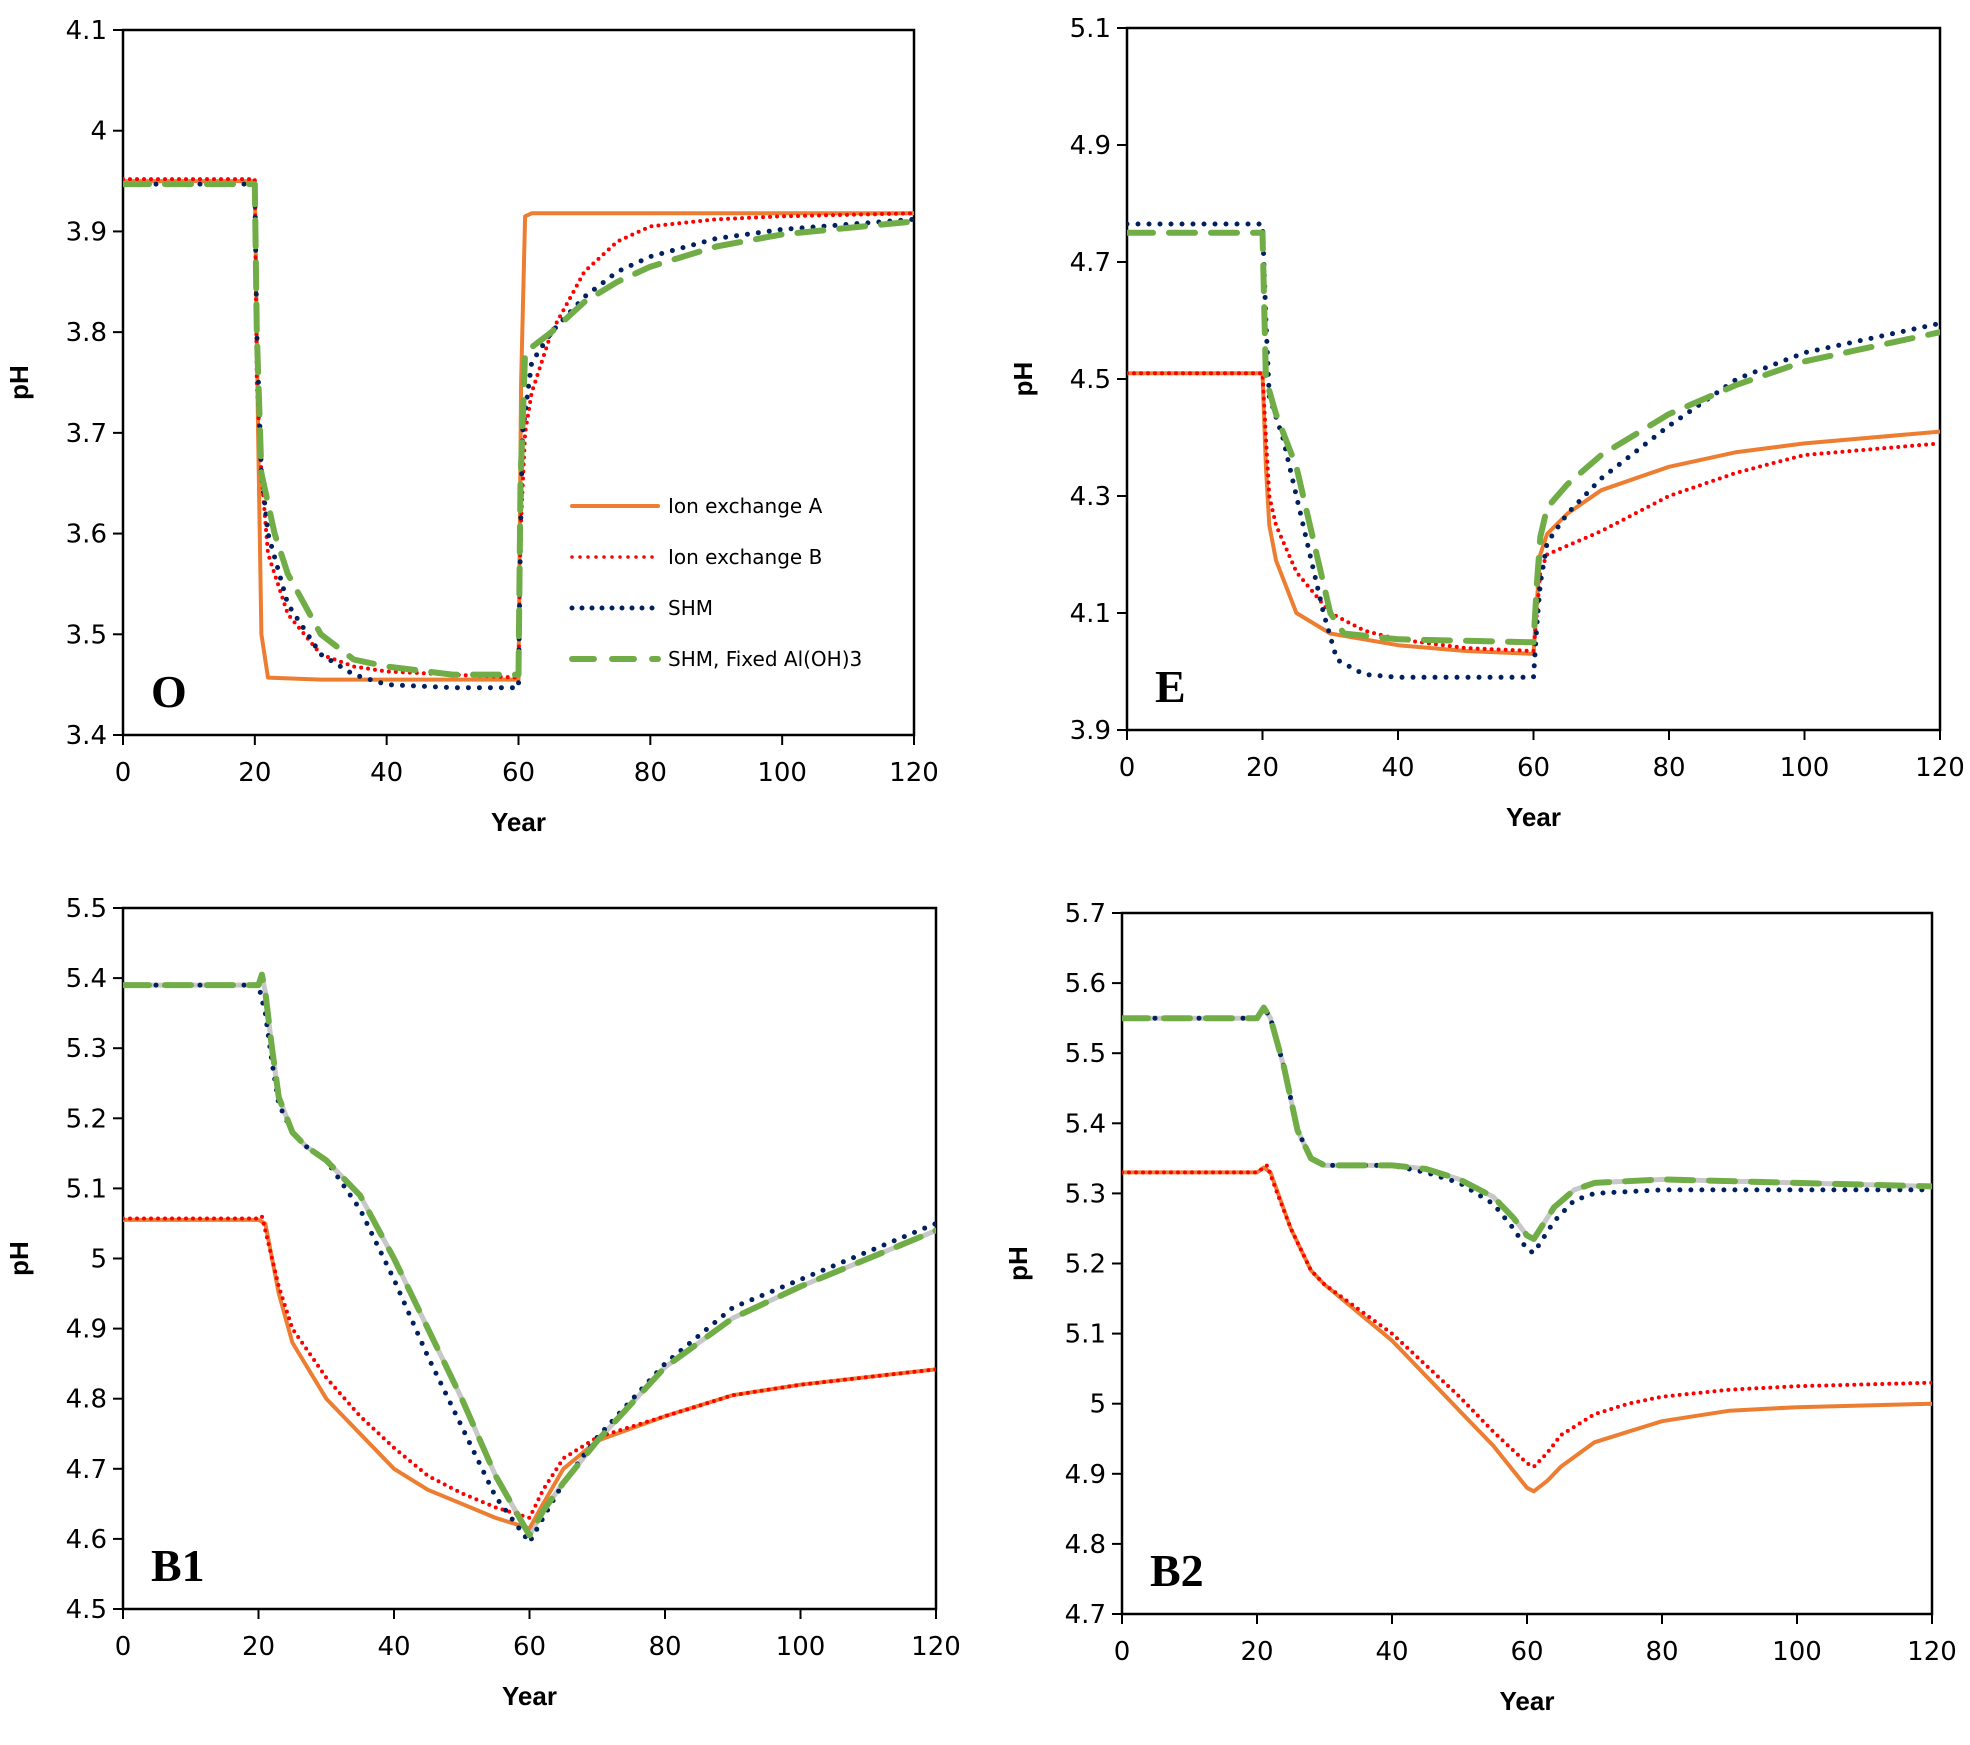 This screenshot has width=1970, height=1745. What do you see at coordinates (1085, 984) in the screenshot?
I see `y-tick-label: 5.6` at bounding box center [1085, 984].